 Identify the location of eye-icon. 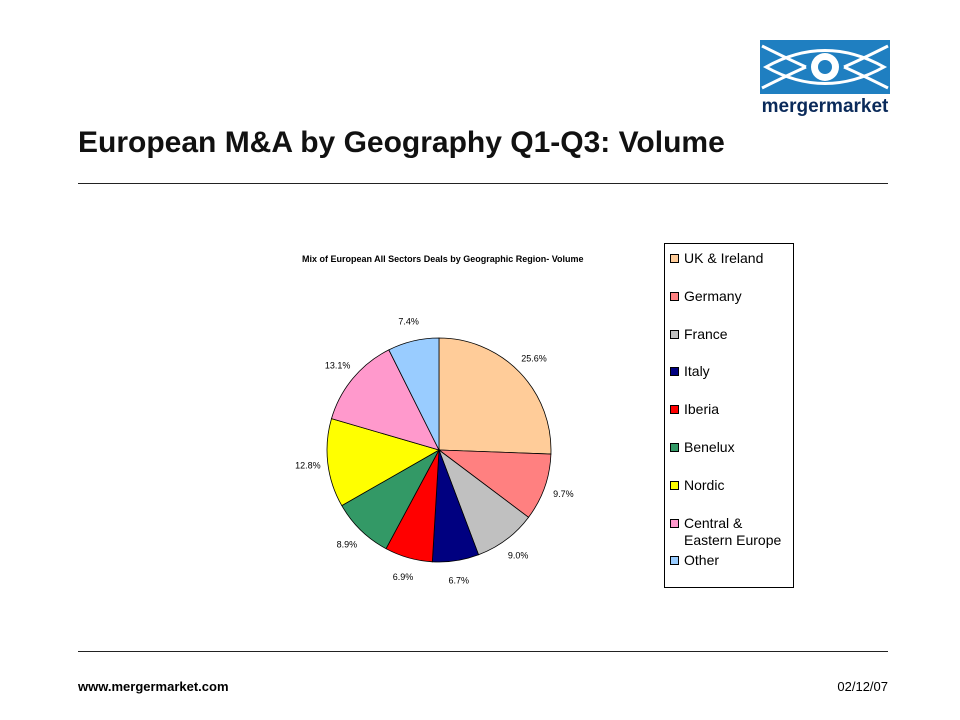
(825, 67).